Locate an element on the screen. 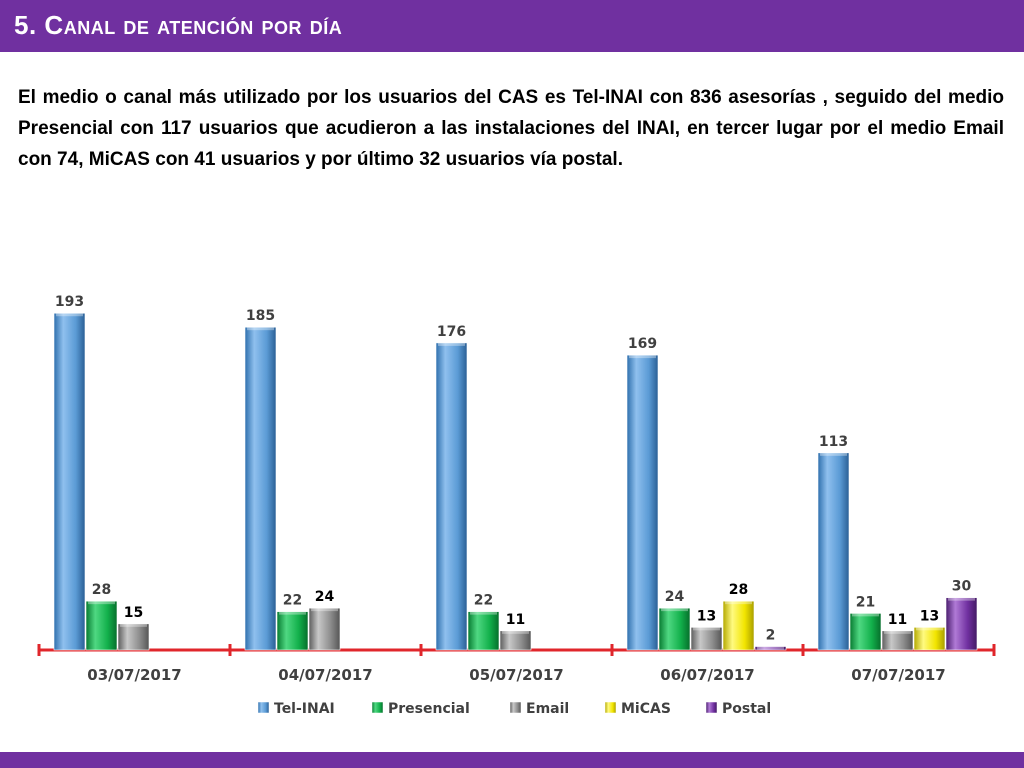  legend-label-tel-inai: Tel-INAI is located at coordinates (304, 709).